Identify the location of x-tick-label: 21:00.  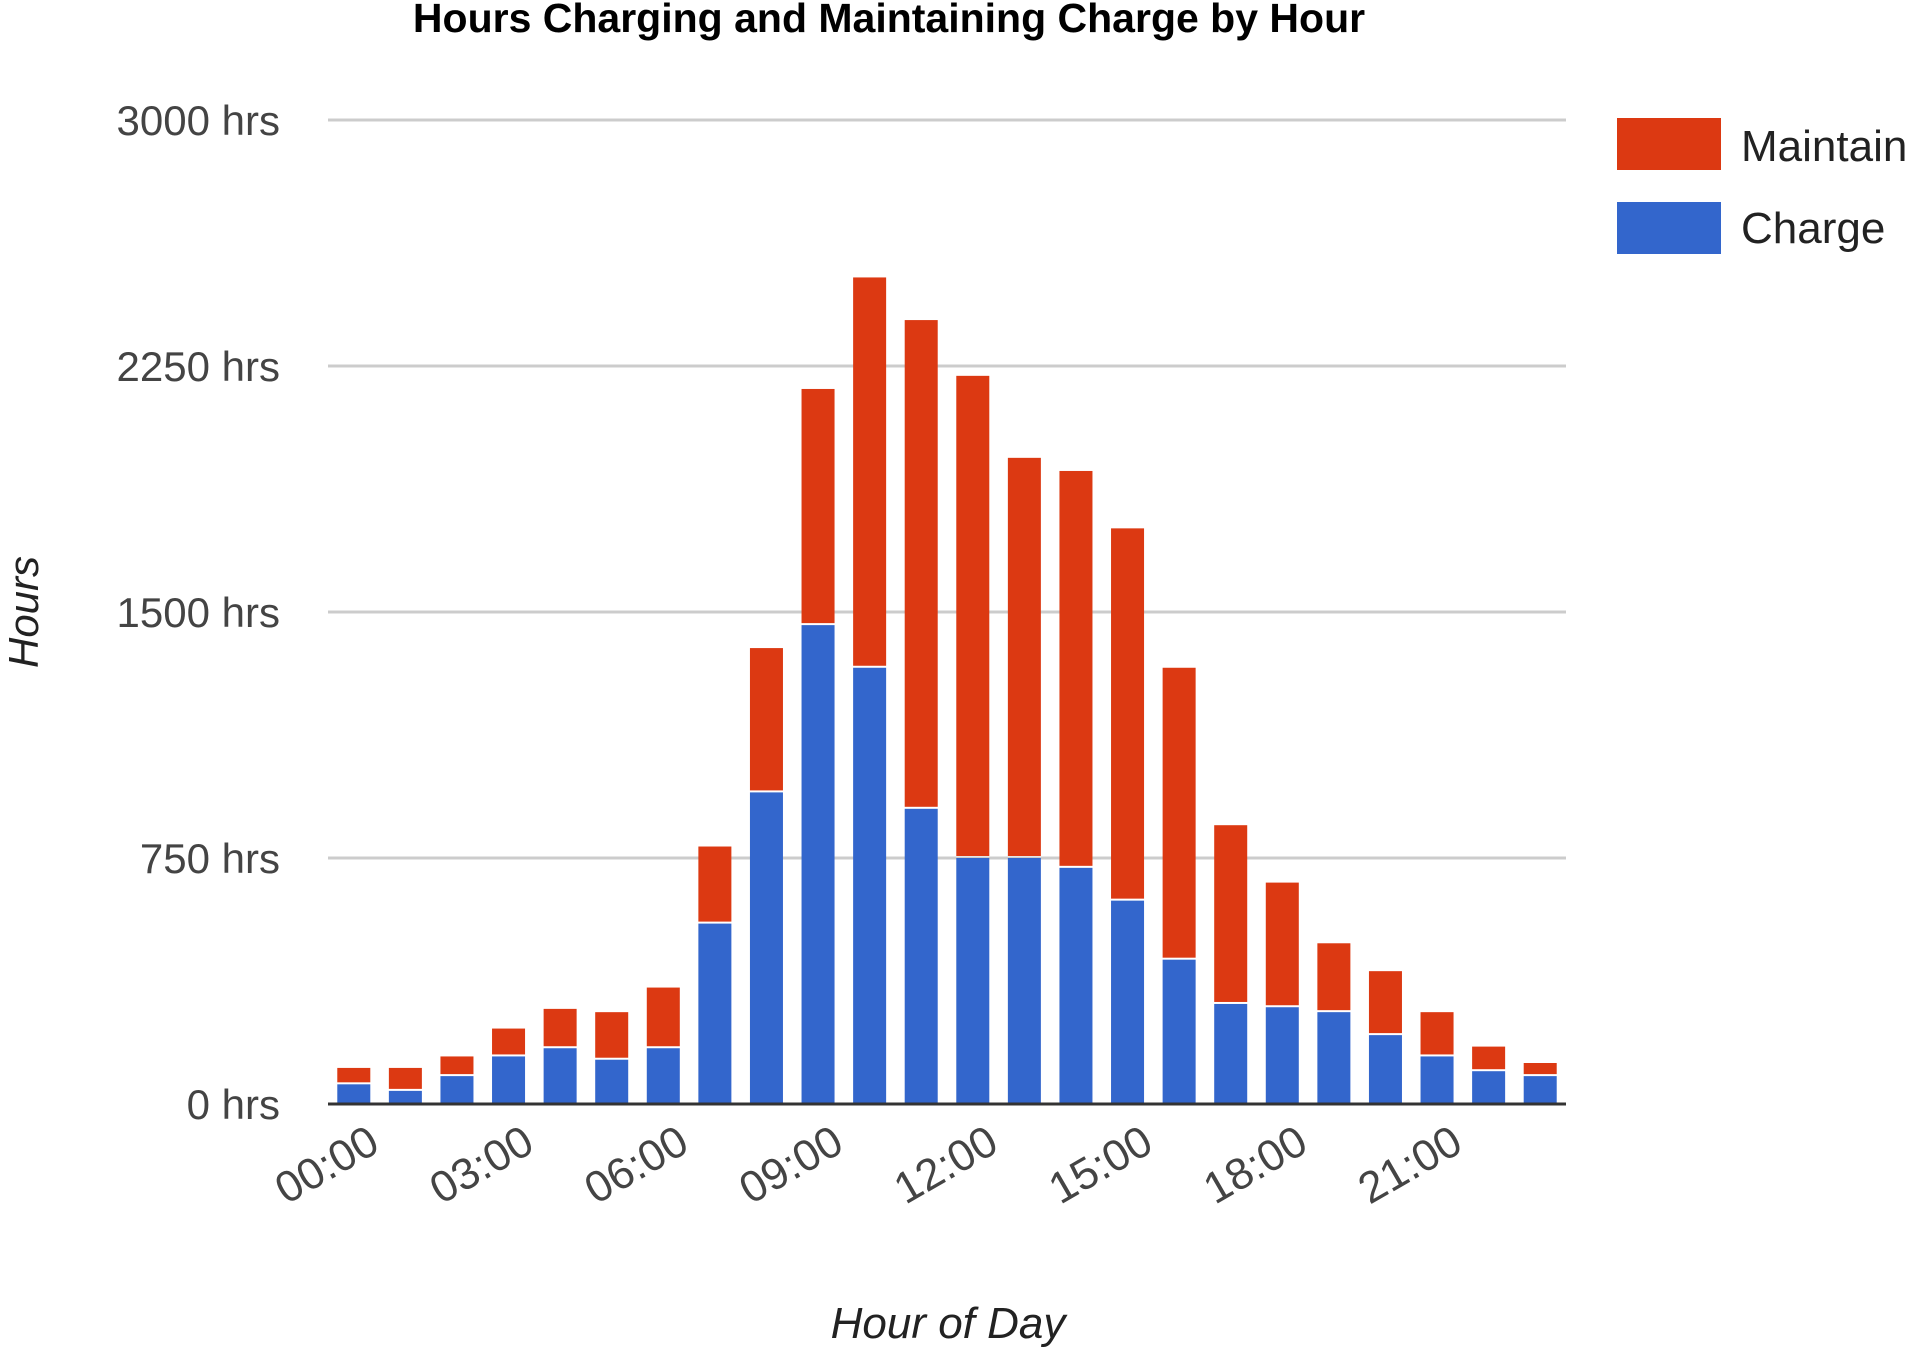
(1410, 1164).